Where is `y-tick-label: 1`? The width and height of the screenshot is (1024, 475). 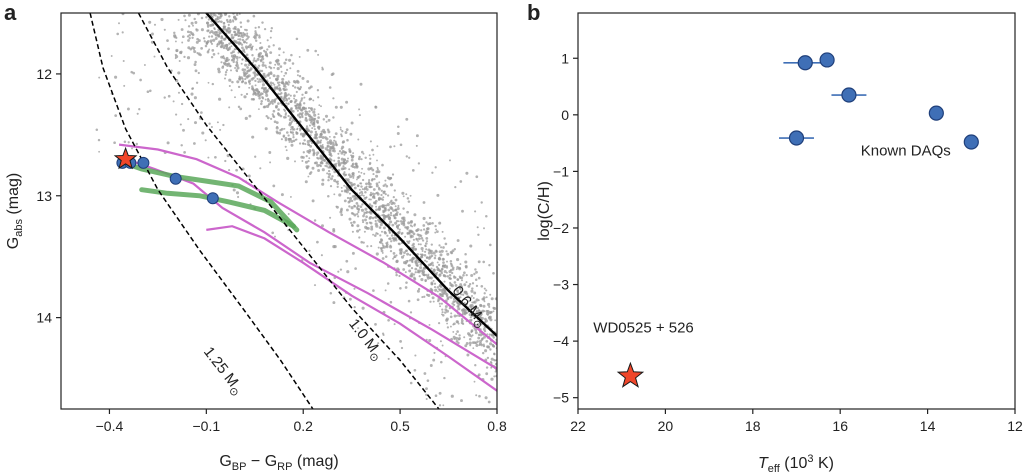 y-tick-label: 1 is located at coordinates (565, 58).